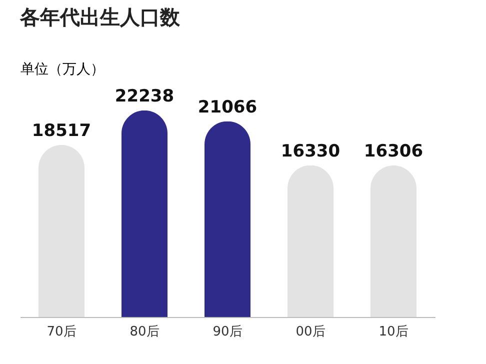 This screenshot has width=486, height=364. I want to click on data-label: 21066, so click(228, 107).